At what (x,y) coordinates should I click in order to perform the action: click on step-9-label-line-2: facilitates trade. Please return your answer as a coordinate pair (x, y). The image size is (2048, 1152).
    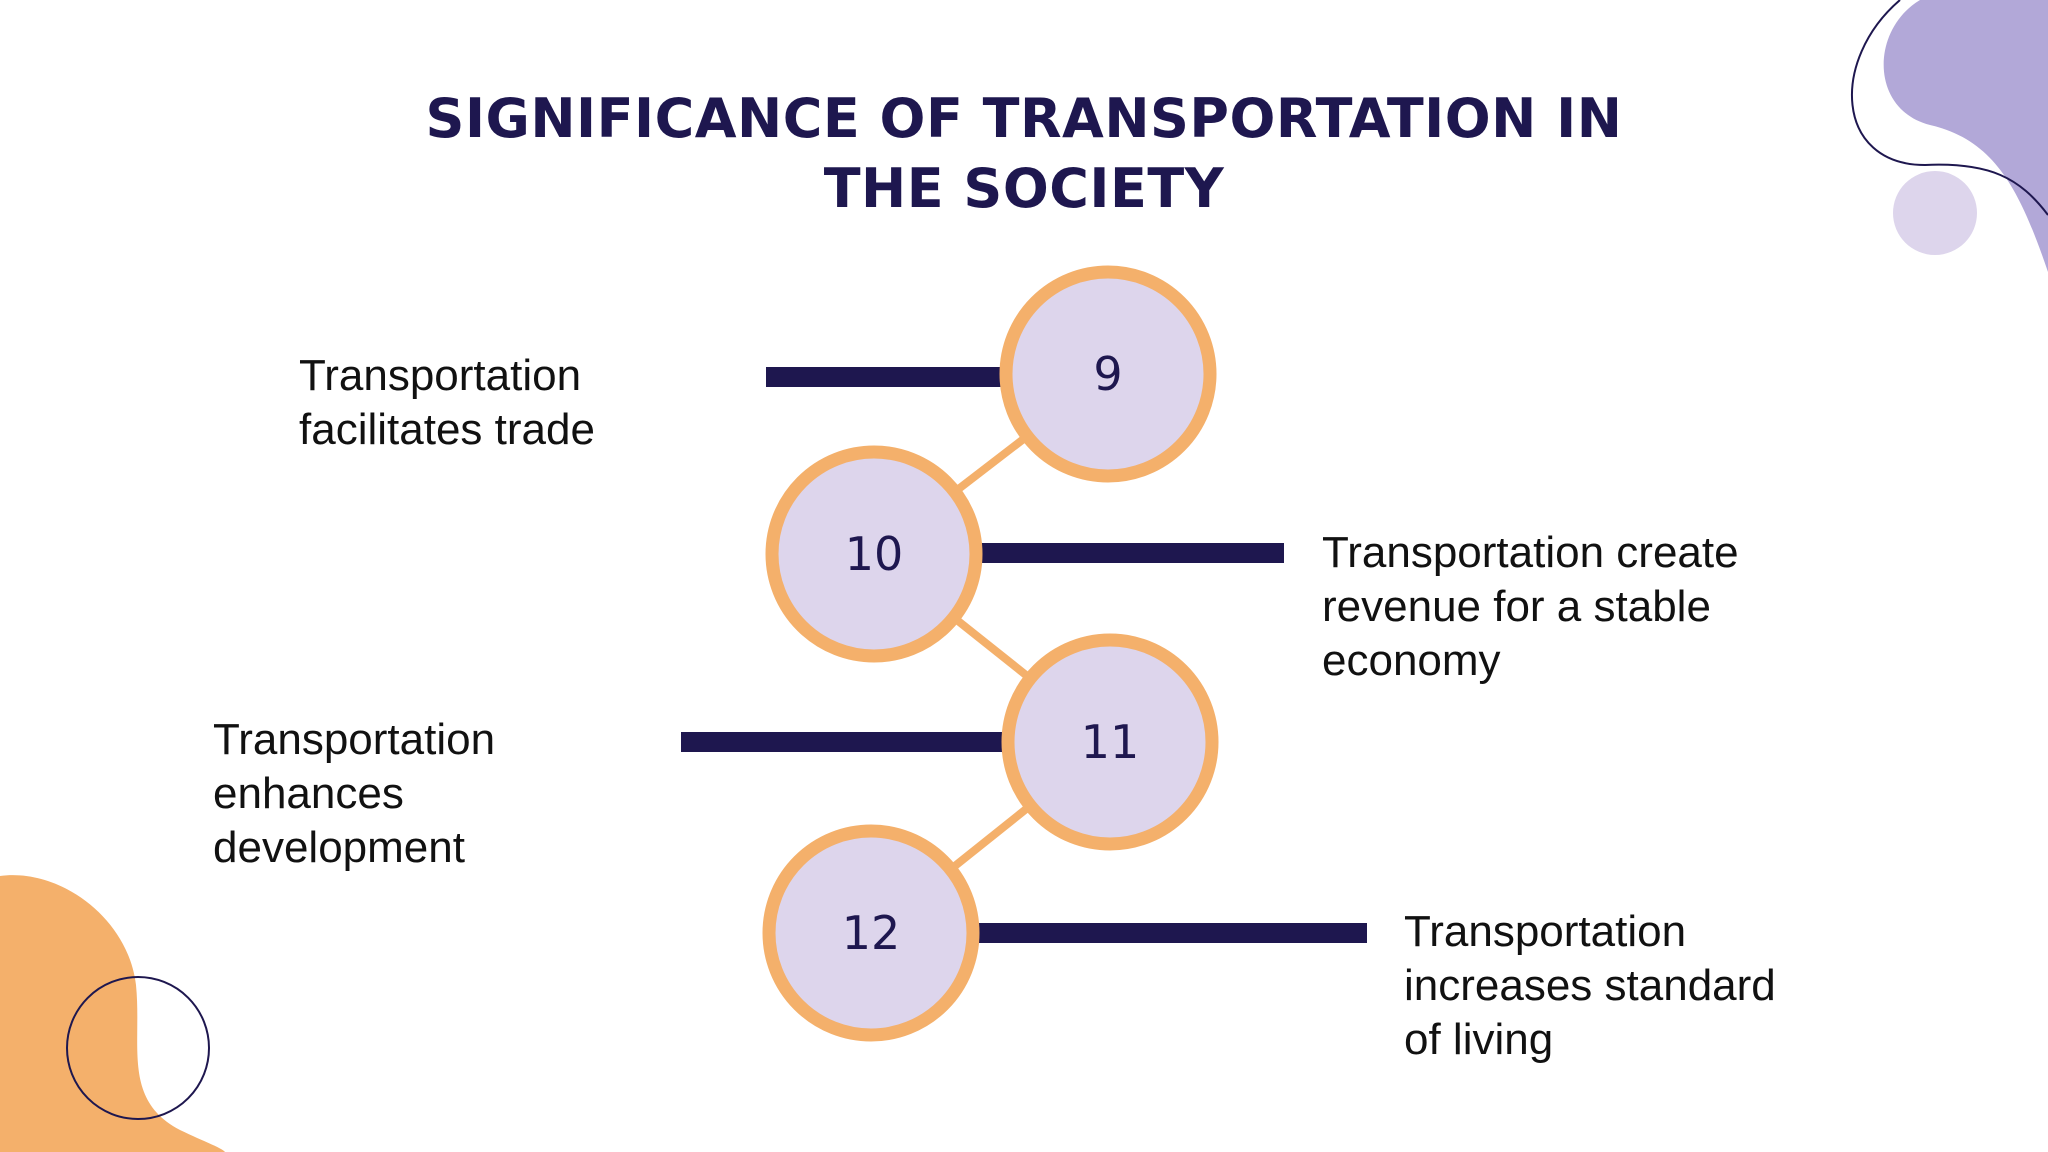
    Looking at the image, I should click on (447, 429).